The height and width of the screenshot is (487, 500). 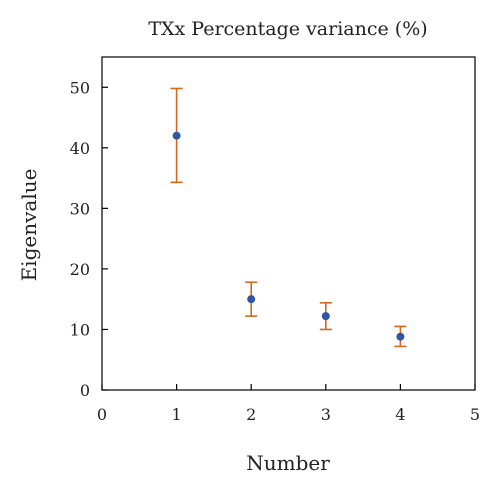 I want to click on x-tick-label: 5, so click(x=475, y=414).